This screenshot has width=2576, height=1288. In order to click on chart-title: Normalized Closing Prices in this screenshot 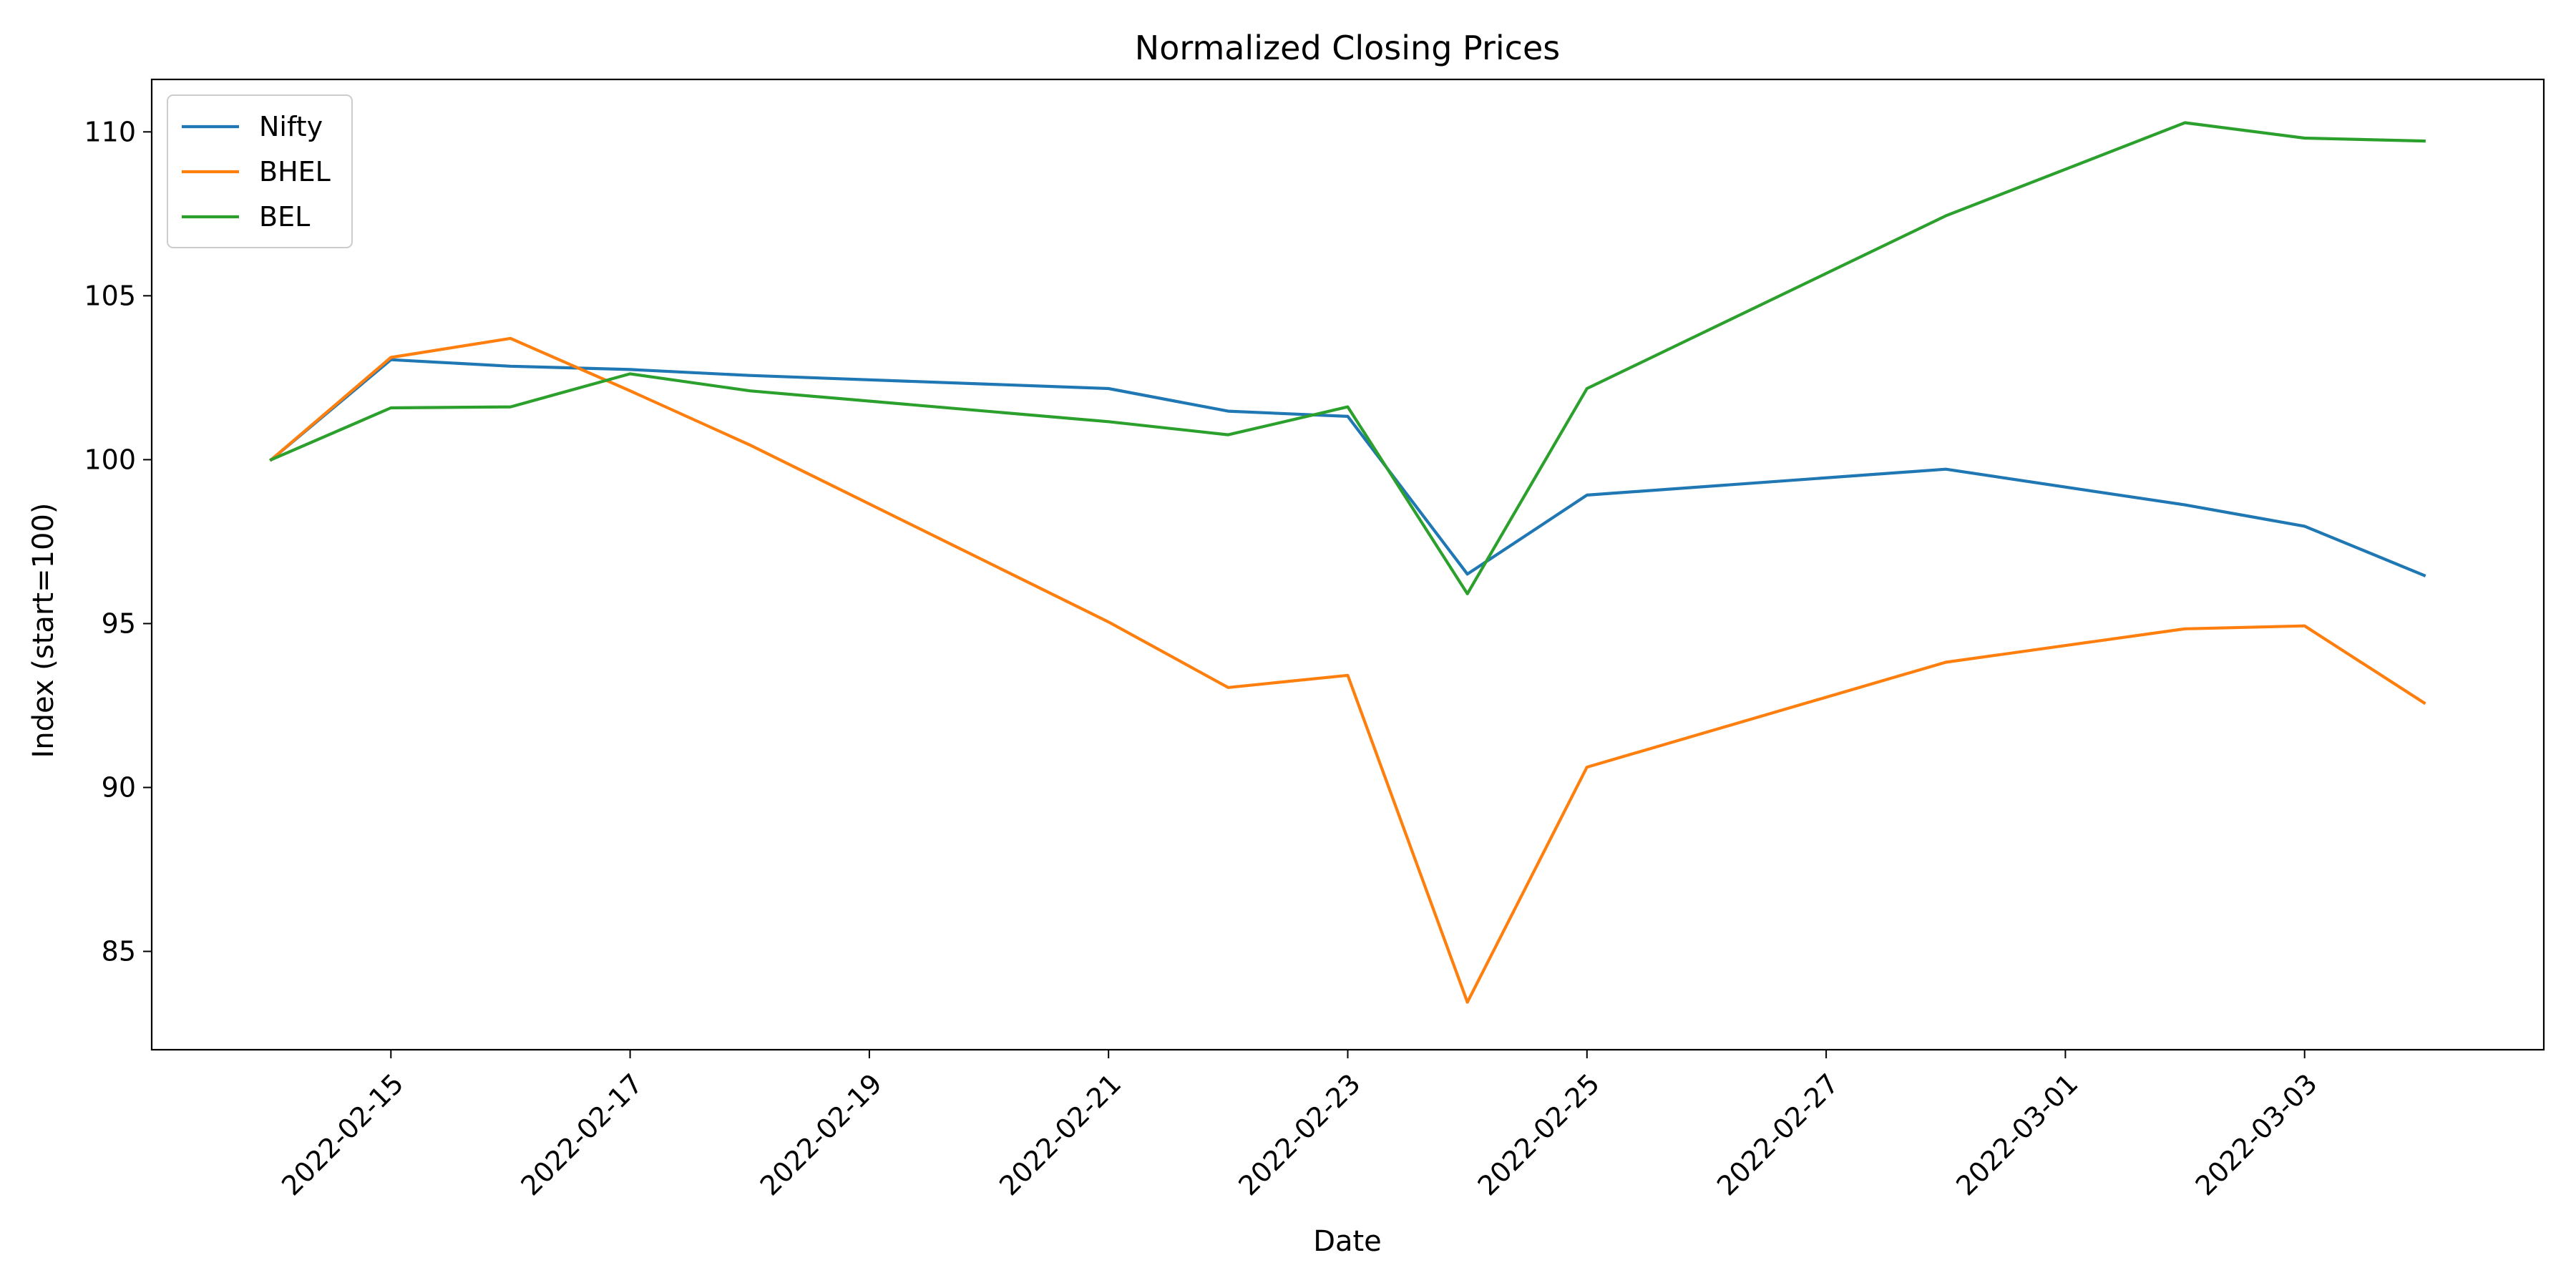, I will do `click(1347, 48)`.